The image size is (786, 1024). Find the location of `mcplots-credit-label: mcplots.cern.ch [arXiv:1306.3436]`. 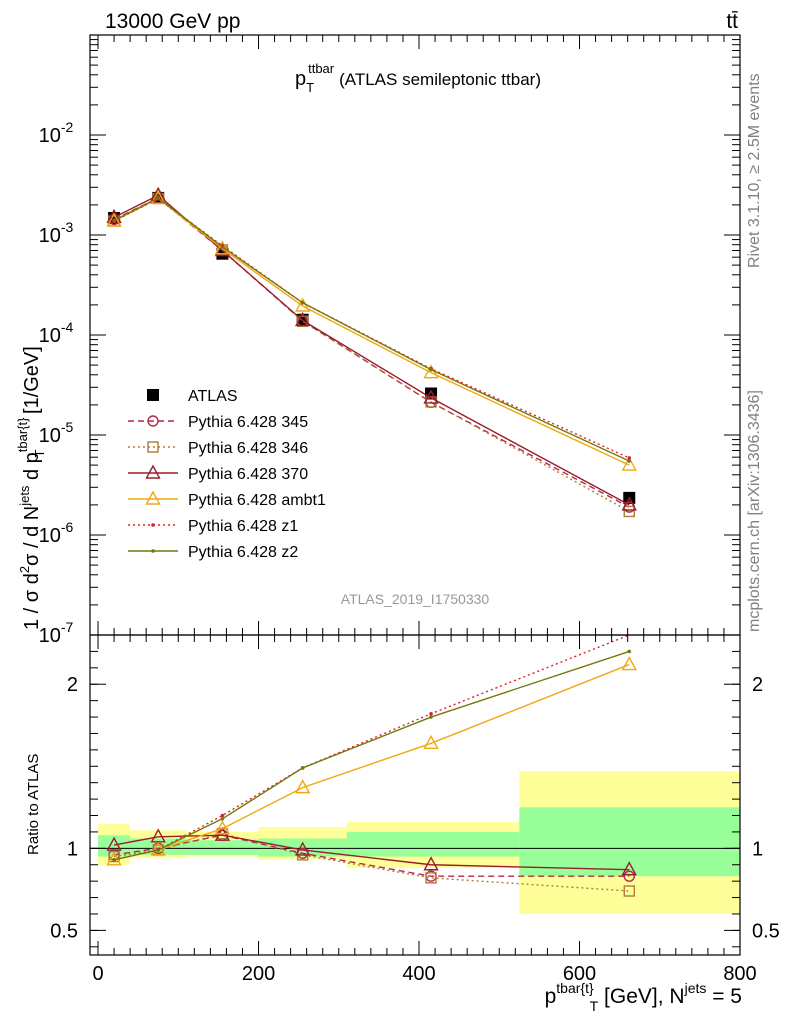

mcplots-credit-label: mcplots.cern.ch [arXiv:1306.3436] is located at coordinates (754, 511).